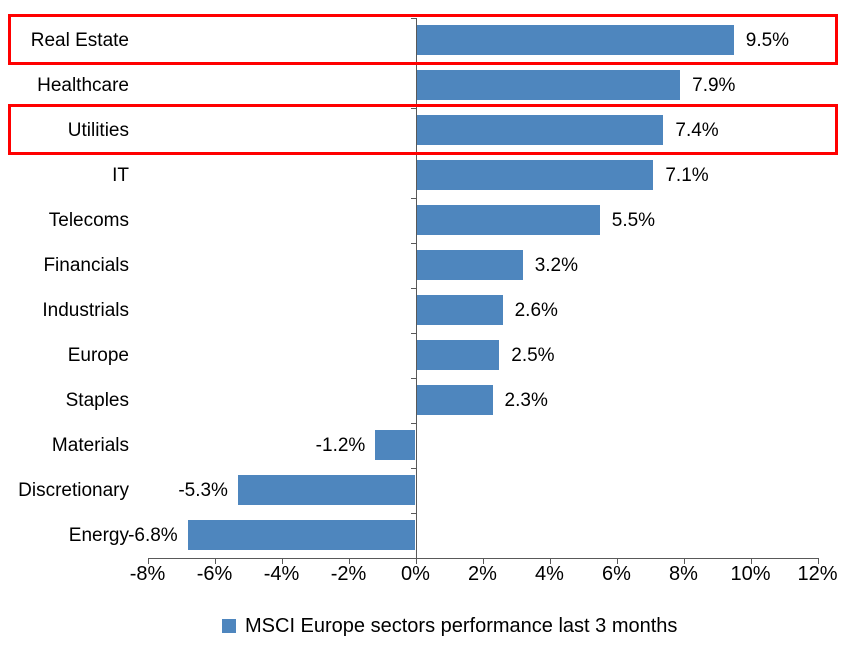 The height and width of the screenshot is (651, 852). I want to click on category-label-discretionary: Discretionary, so click(73, 490).